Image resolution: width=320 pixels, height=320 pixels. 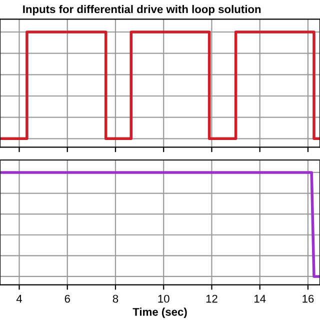 What do you see at coordinates (115, 298) in the screenshot?
I see `x-tick-label: 8` at bounding box center [115, 298].